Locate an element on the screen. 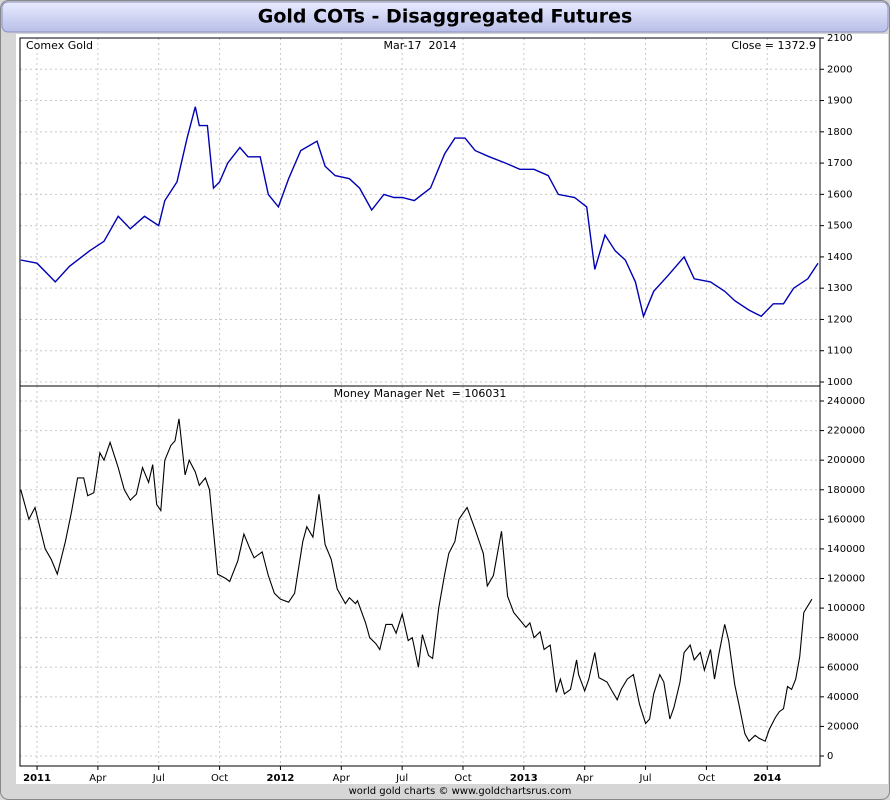 This screenshot has width=890, height=800. x-tick-label: 2011 is located at coordinates (37, 778).